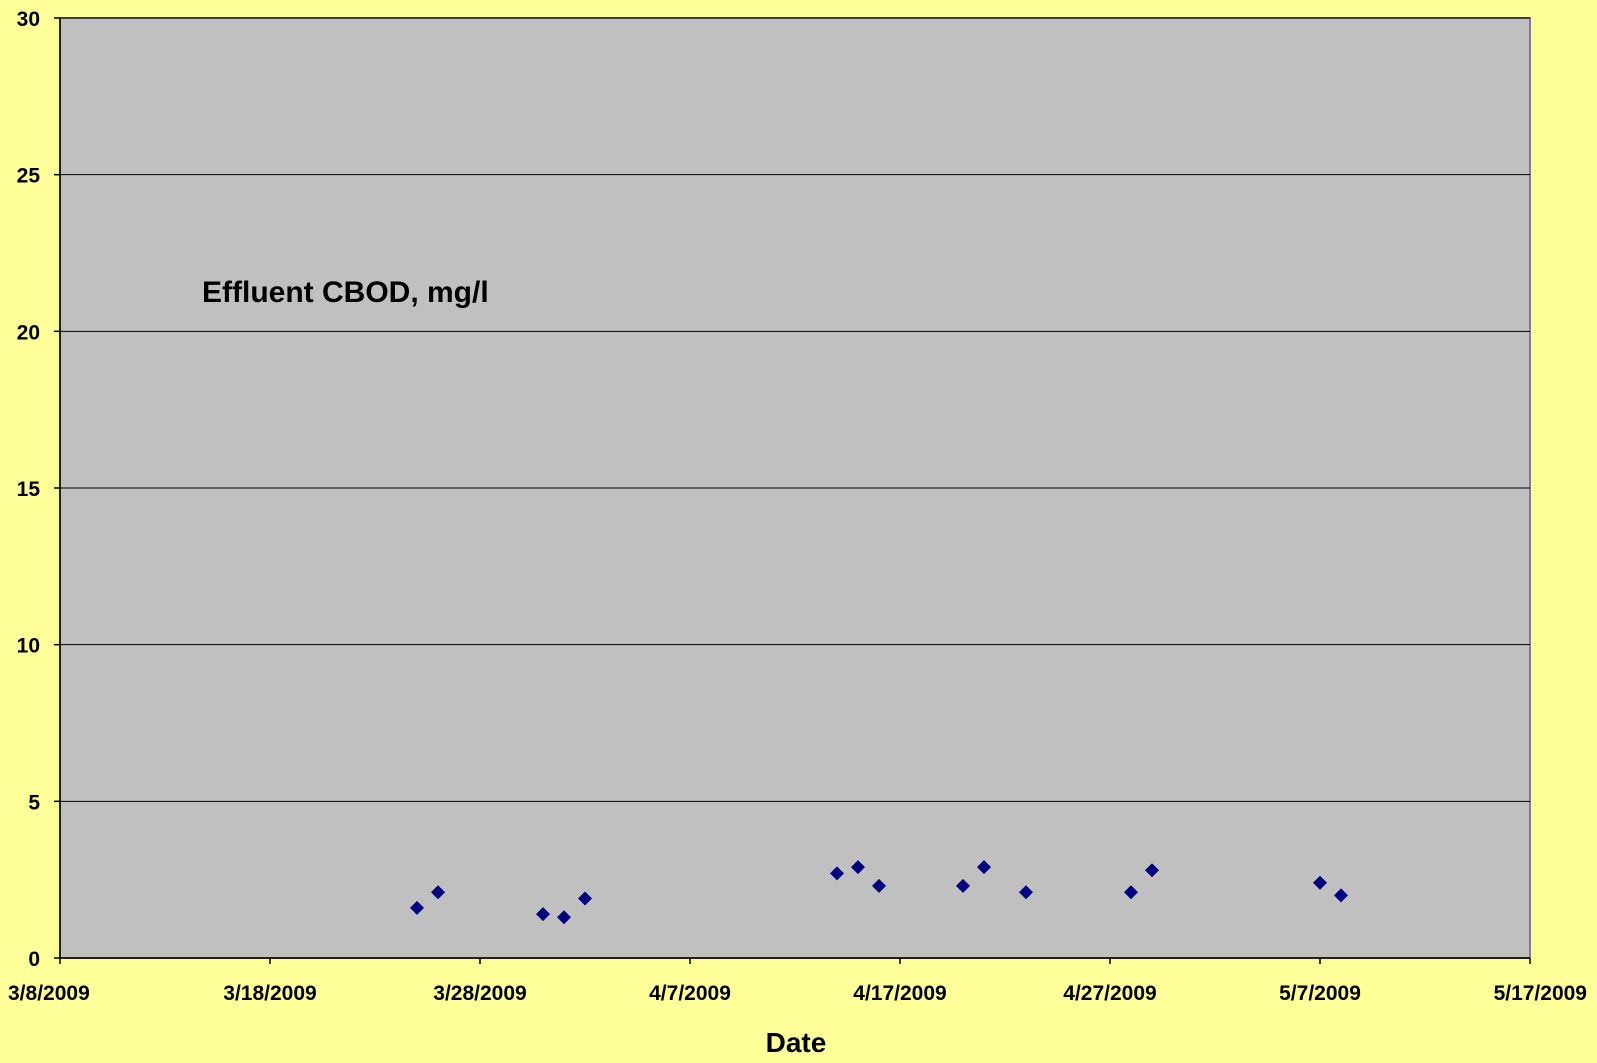 The width and height of the screenshot is (1597, 1063). Describe the element at coordinates (899, 993) in the screenshot. I see `x-tick-label: 4/17/2009` at that location.